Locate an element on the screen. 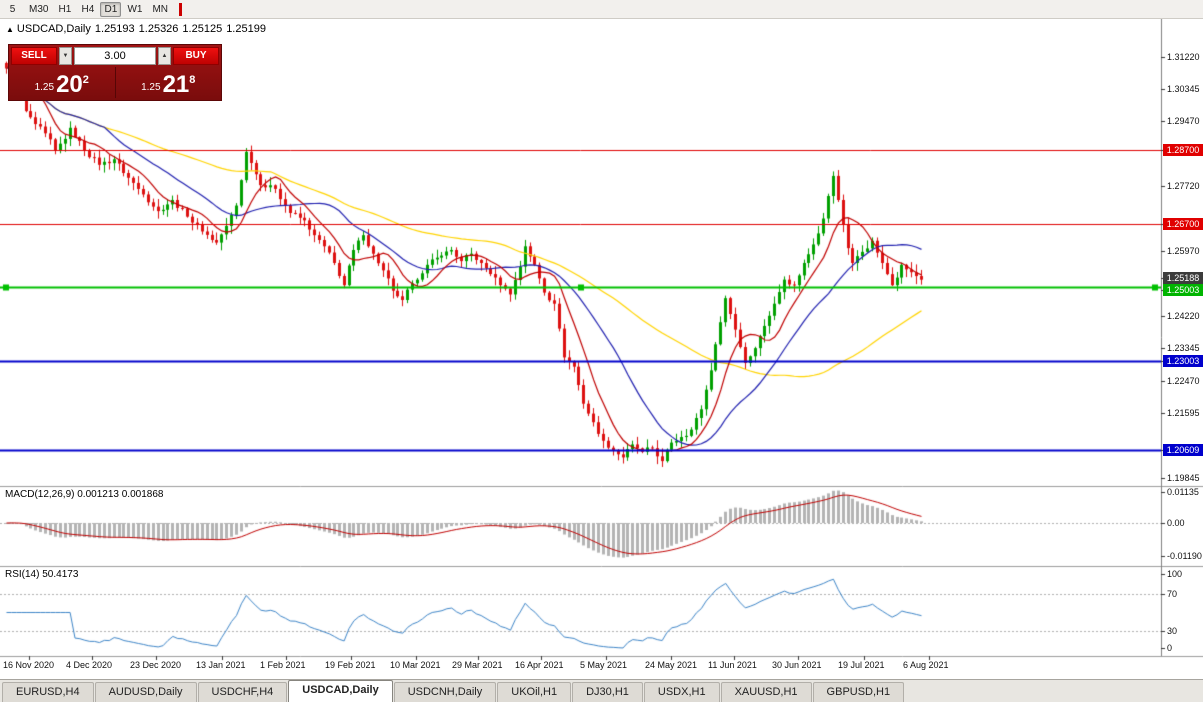 This screenshot has width=1203, height=702. macd-axis-label: 0.01135 is located at coordinates (1183, 492).